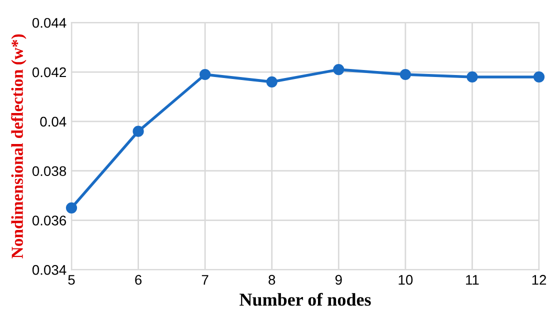  What do you see at coordinates (18, 146) in the screenshot?
I see `y-axis-title: Nondimensional deflection (w*)` at bounding box center [18, 146].